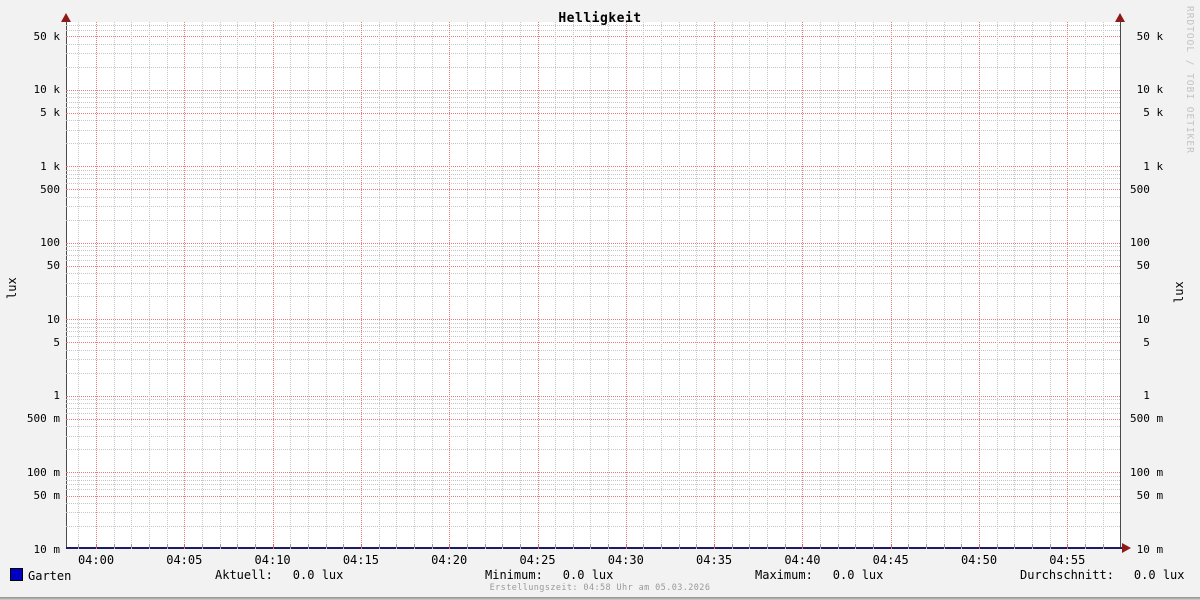  I want to click on y-axis-tick-label-left: 50 m, so click(47, 495).